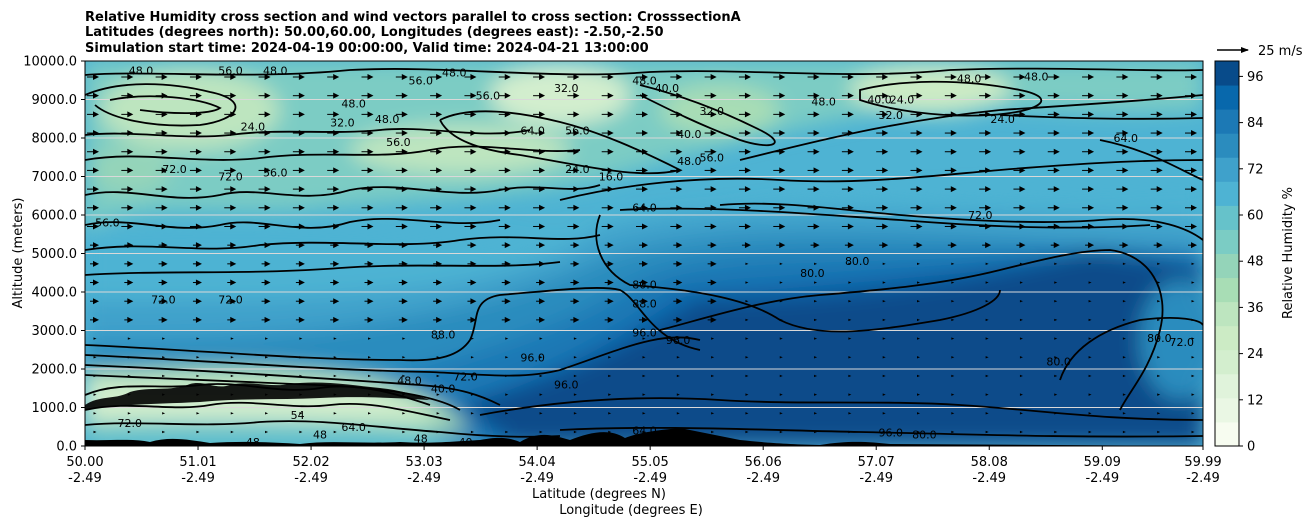 Image resolution: width=1304 pixels, height=526 pixels. I want to click on contour-label: 32.0, so click(711, 111).